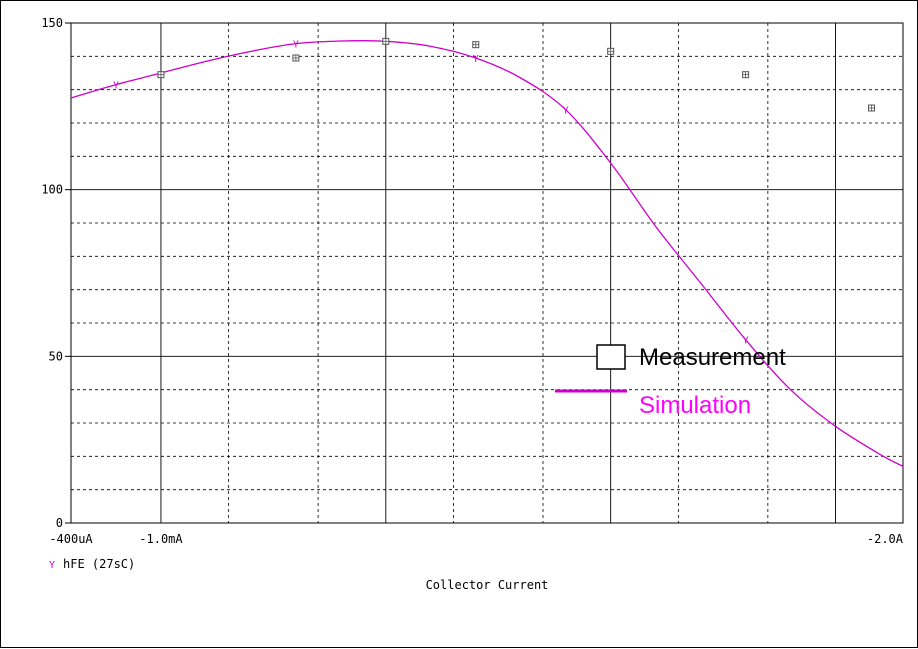 This screenshot has width=918, height=649. I want to click on y-tick-label: 0, so click(59, 523).